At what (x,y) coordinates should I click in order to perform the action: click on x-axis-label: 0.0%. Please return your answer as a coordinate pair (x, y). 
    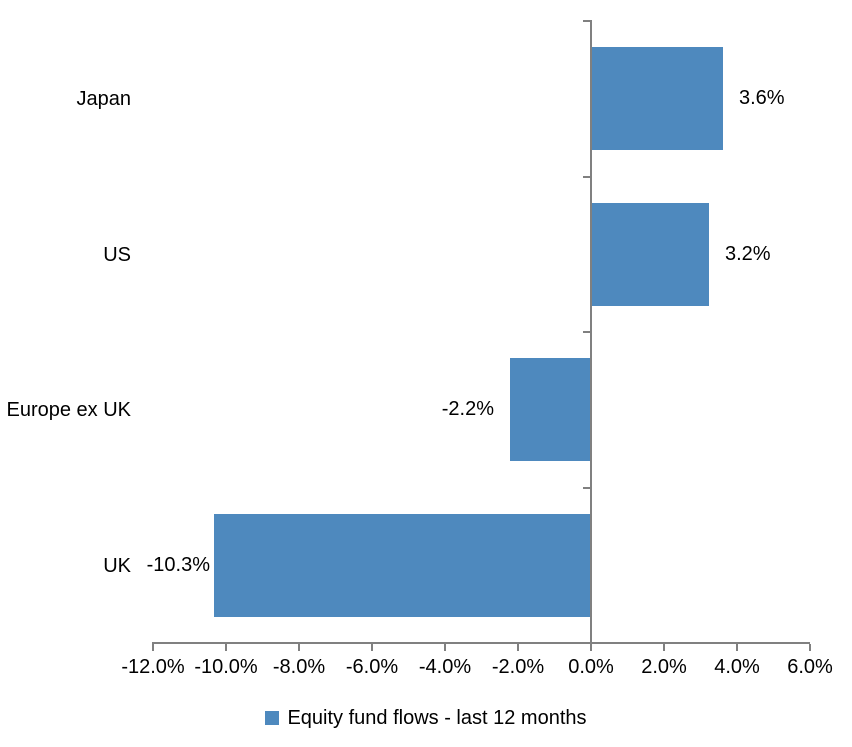
    Looking at the image, I should click on (591, 667).